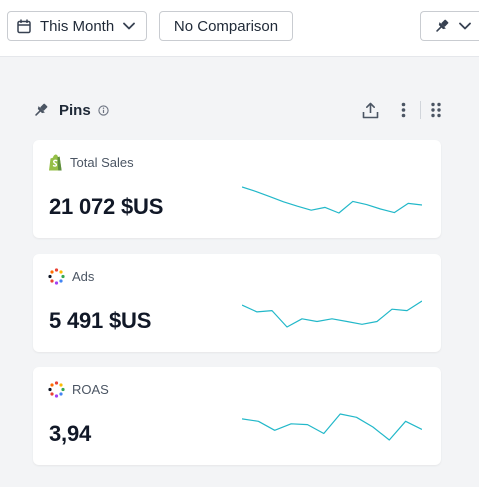 The image size is (479, 487). I want to click on section-actions, so click(401, 110).